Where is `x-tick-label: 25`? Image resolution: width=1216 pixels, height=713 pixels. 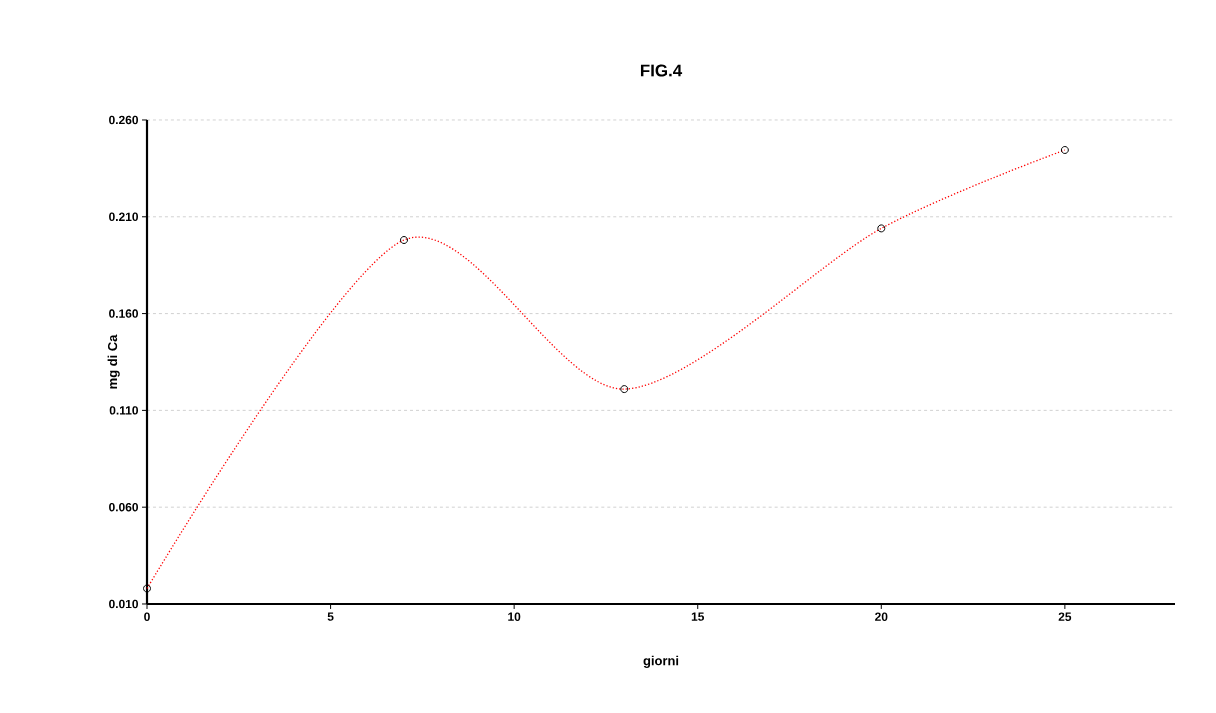 x-tick-label: 25 is located at coordinates (1065, 616).